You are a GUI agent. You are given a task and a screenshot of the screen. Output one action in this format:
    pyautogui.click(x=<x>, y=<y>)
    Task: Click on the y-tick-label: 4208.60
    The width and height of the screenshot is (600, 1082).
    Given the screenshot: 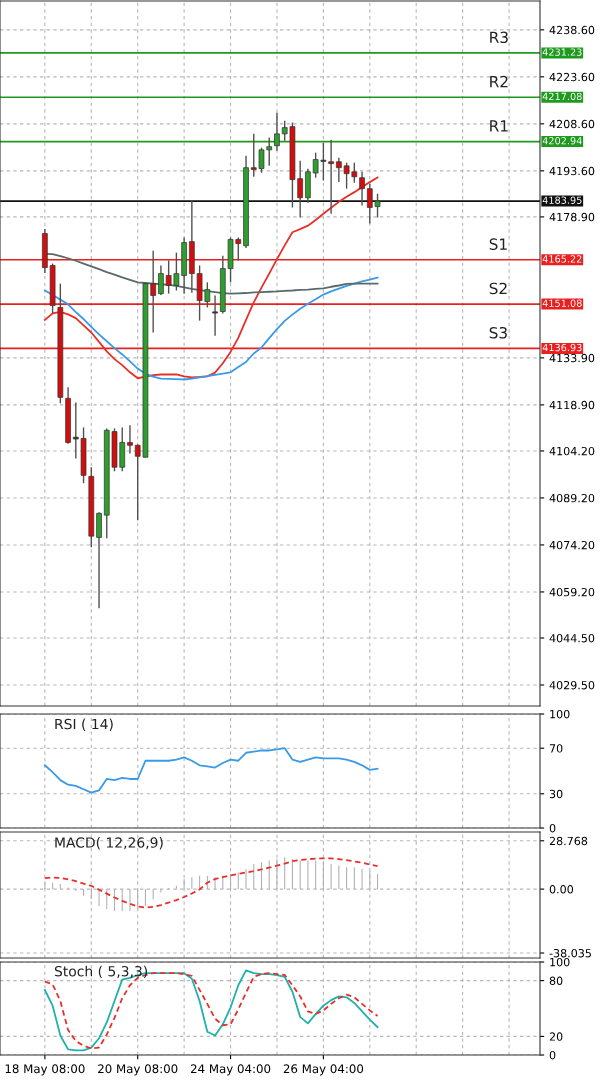 What is the action you would take?
    pyautogui.click(x=572, y=124)
    